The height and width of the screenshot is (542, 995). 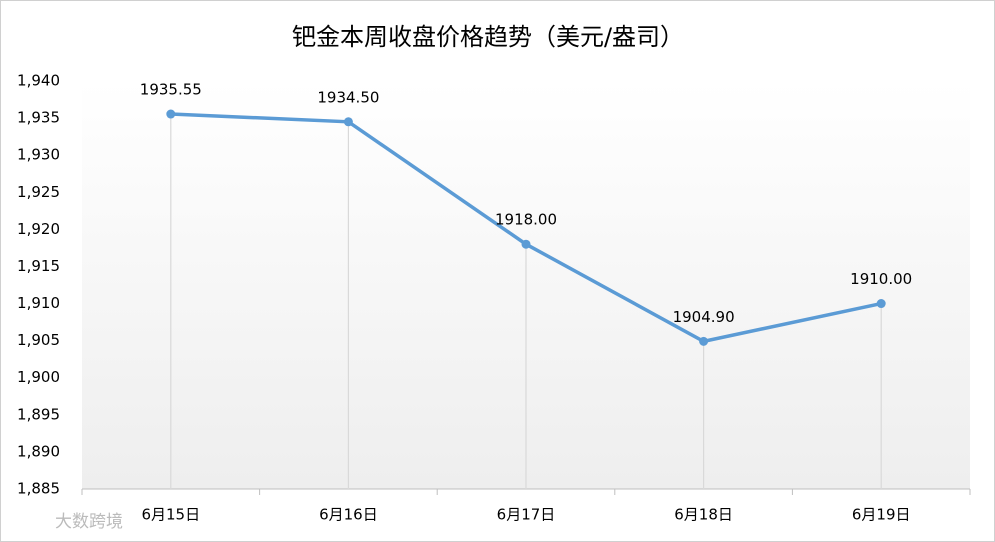 What do you see at coordinates (488, 37) in the screenshot?
I see `chart-title: 钯金本周收盘价格趋势（美元/盎司）` at bounding box center [488, 37].